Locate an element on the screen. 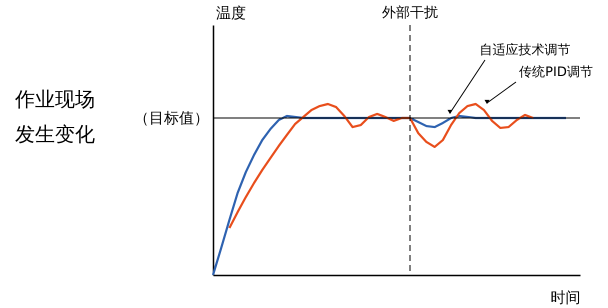  text: 发生变化 is located at coordinates (55, 134).